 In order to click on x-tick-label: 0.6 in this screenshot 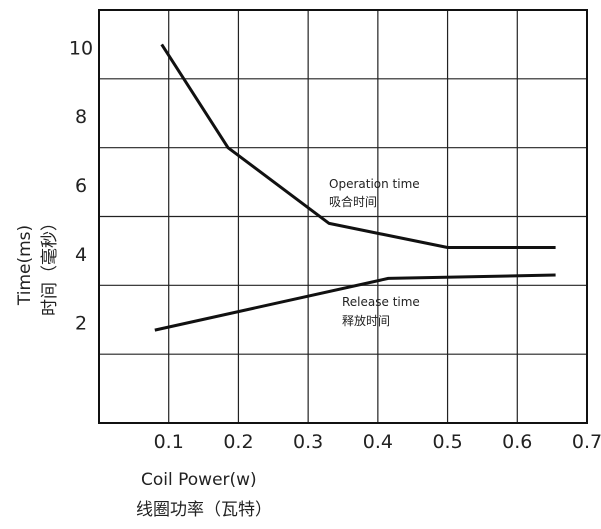, I will do `click(517, 442)`.